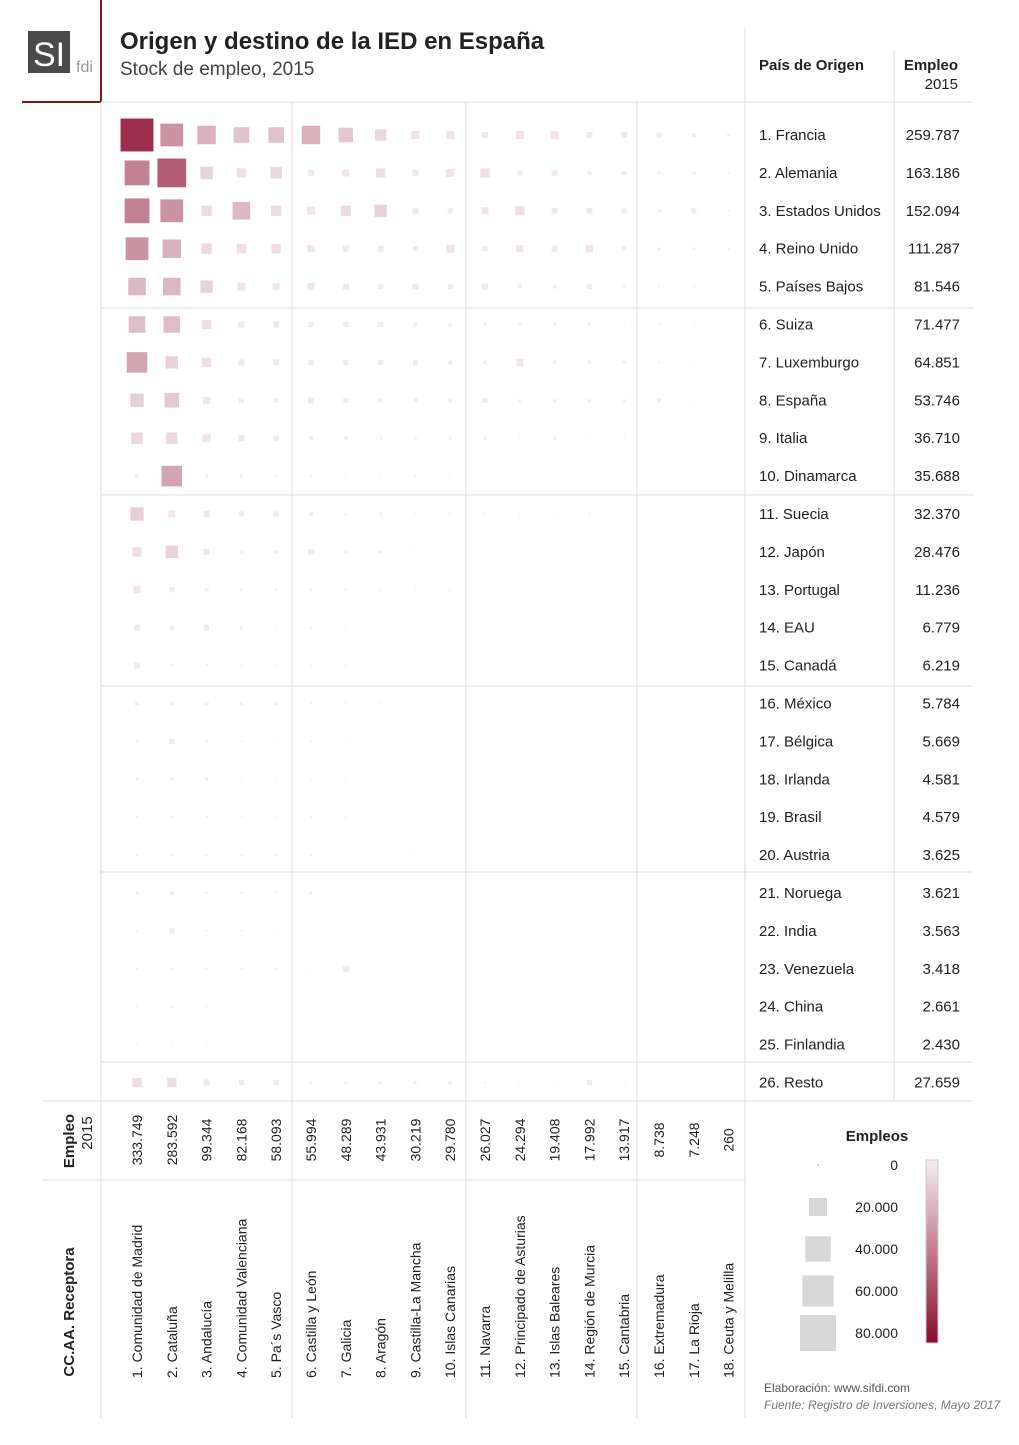 This screenshot has width=1019, height=1445. I want to click on column-total: 24.294, so click(520, 1139).